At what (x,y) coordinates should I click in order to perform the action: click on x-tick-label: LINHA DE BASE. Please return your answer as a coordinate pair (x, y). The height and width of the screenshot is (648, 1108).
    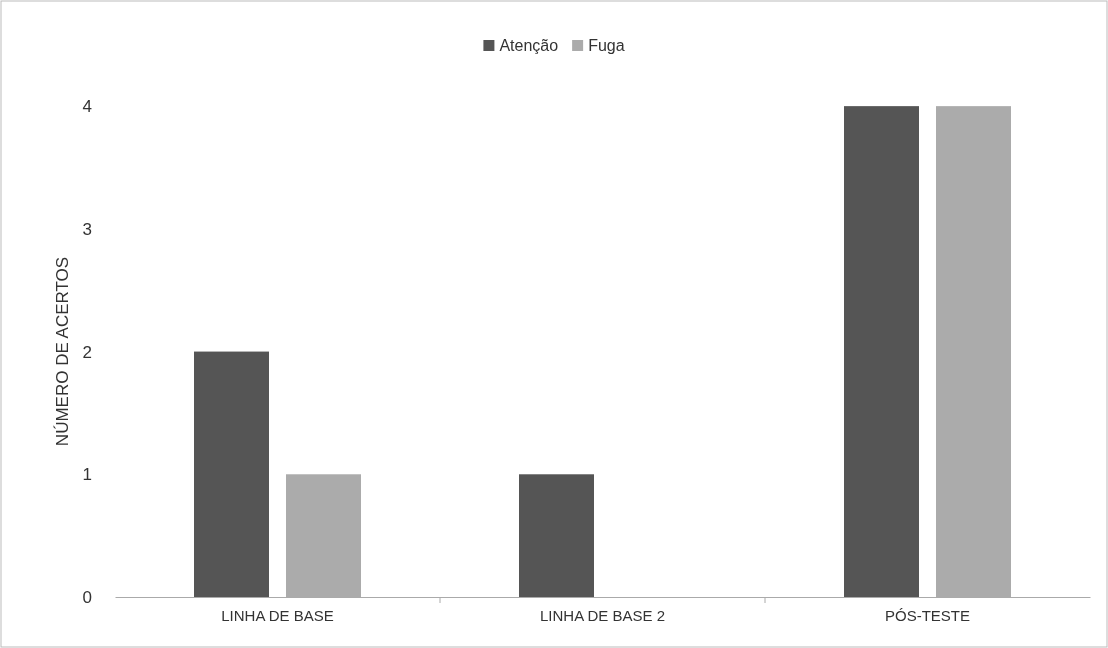
    Looking at the image, I should click on (277, 615).